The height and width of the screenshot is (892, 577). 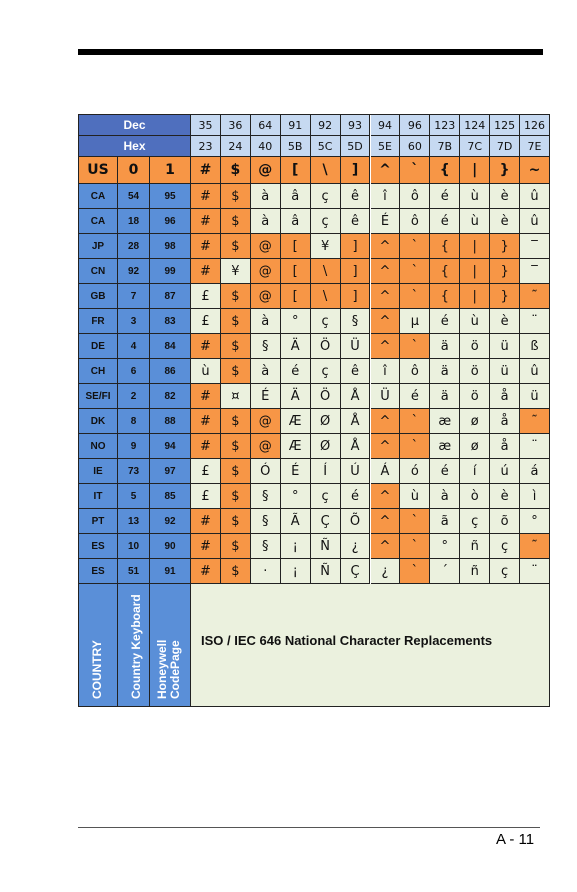 I want to click on row-key-cell: JP, so click(x=98, y=246).